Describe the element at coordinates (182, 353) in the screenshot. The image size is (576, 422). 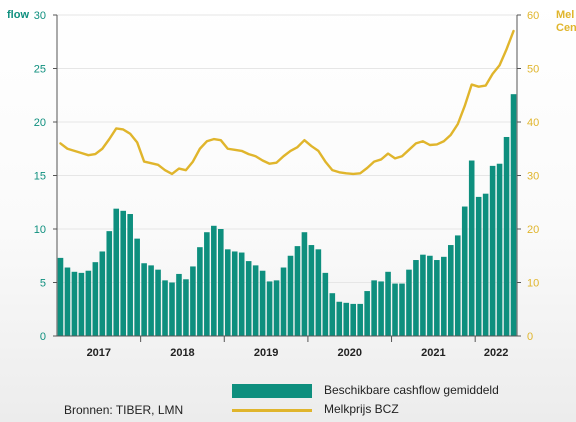
I see `x-tick-label: 2018` at that location.